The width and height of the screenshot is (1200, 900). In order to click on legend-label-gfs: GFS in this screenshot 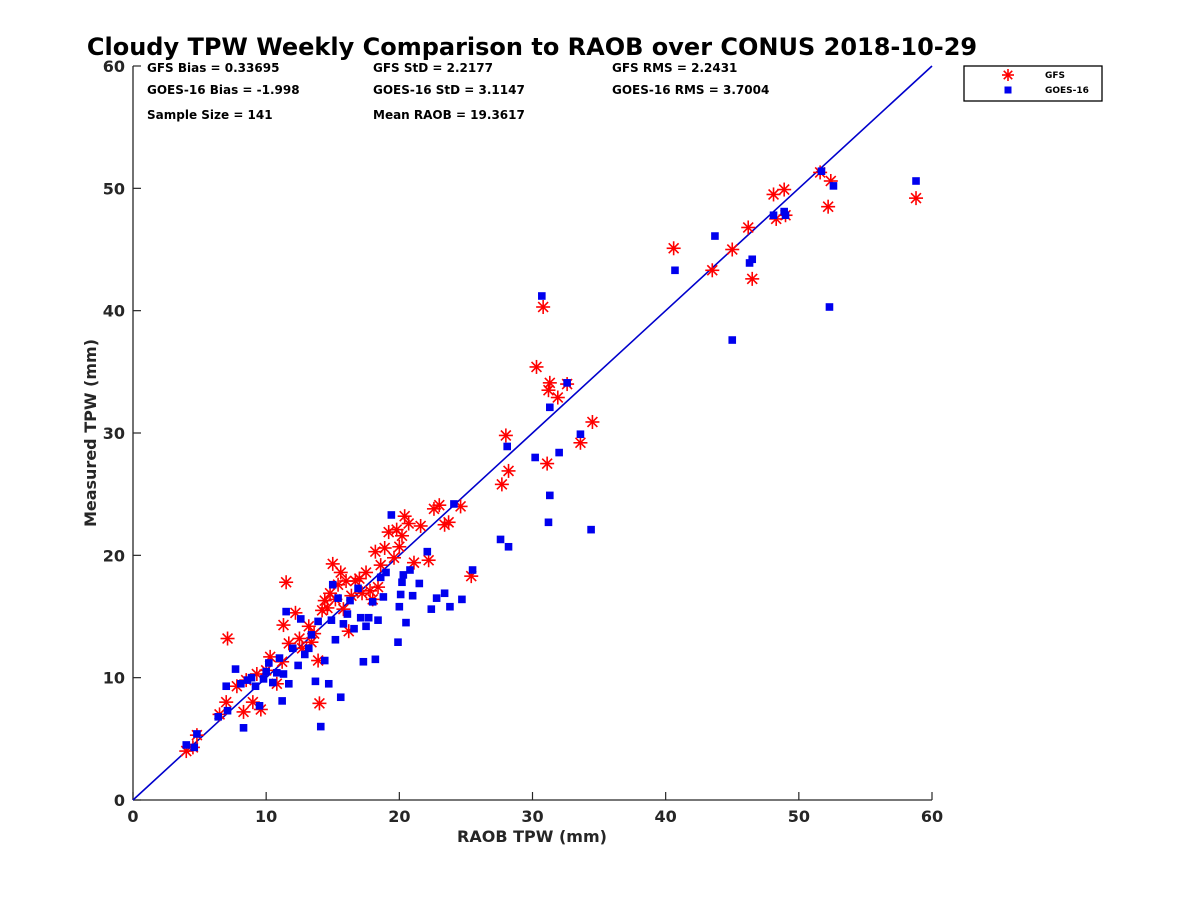, I will do `click(1055, 76)`.